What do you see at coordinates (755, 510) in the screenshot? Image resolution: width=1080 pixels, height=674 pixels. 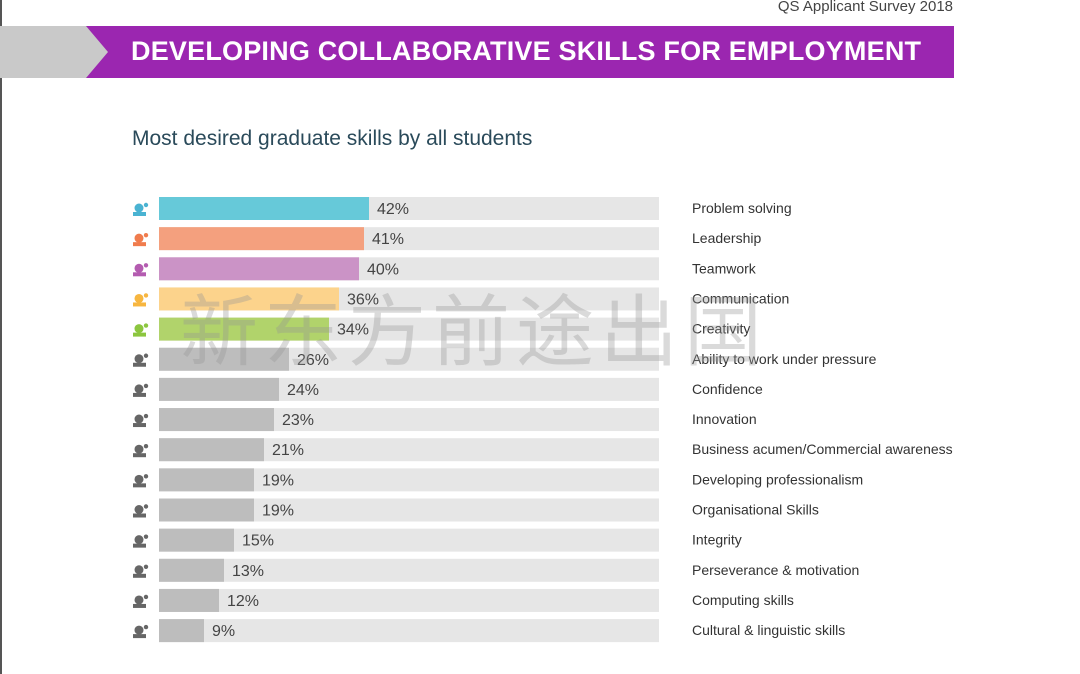 I see `category-label: Organisational Skills` at bounding box center [755, 510].